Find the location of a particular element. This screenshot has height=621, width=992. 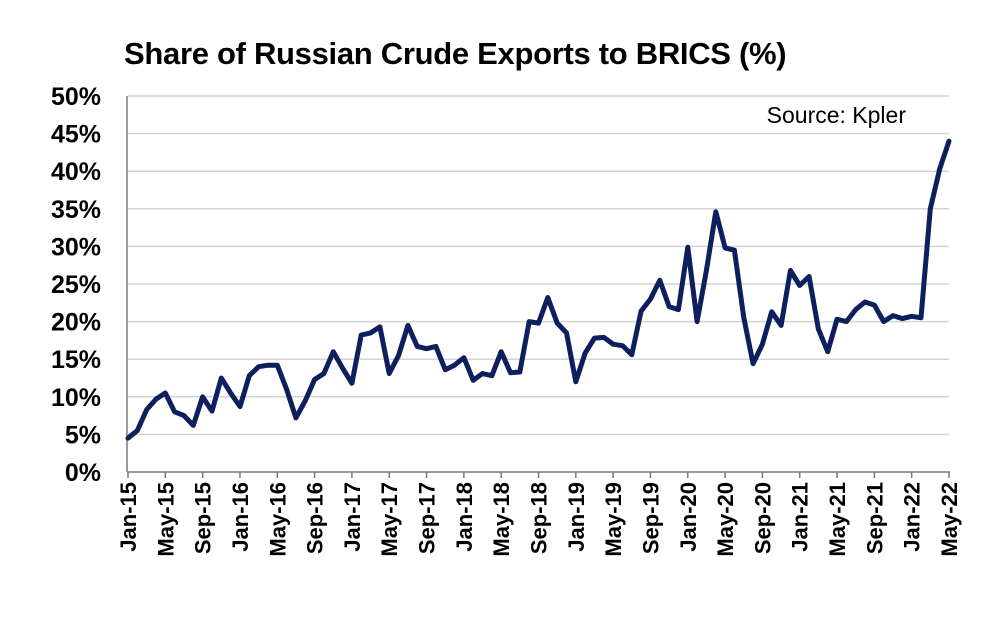

y-tick-label: 10% is located at coordinates (76, 398).